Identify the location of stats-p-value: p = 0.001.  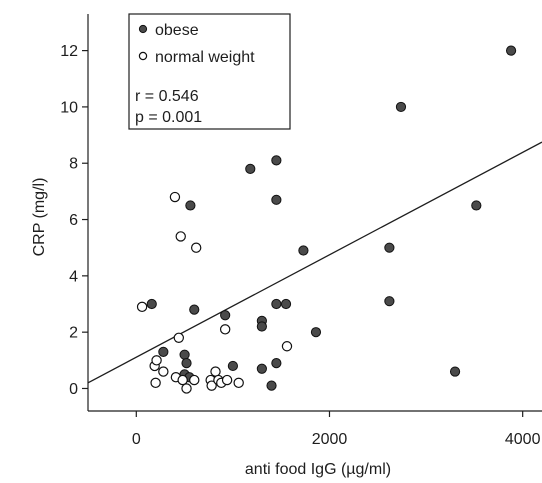
(168, 117).